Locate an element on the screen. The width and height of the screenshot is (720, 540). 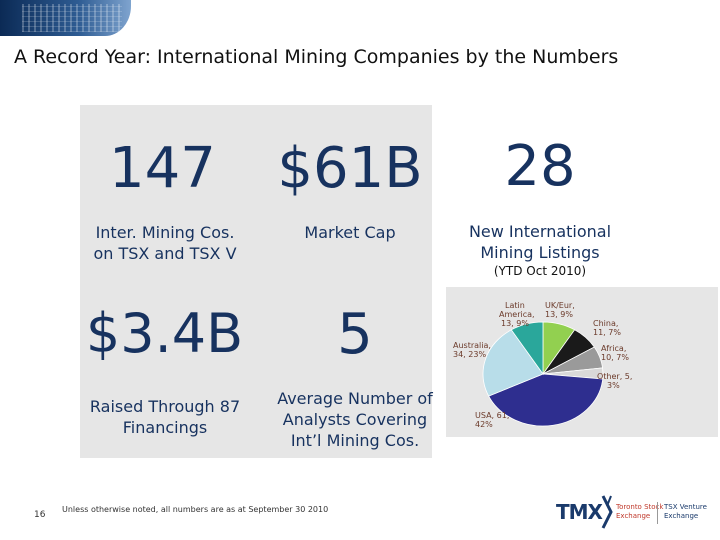
slice-label-uk-eur: UK/Eur, 13, 9% is located at coordinates (560, 310).